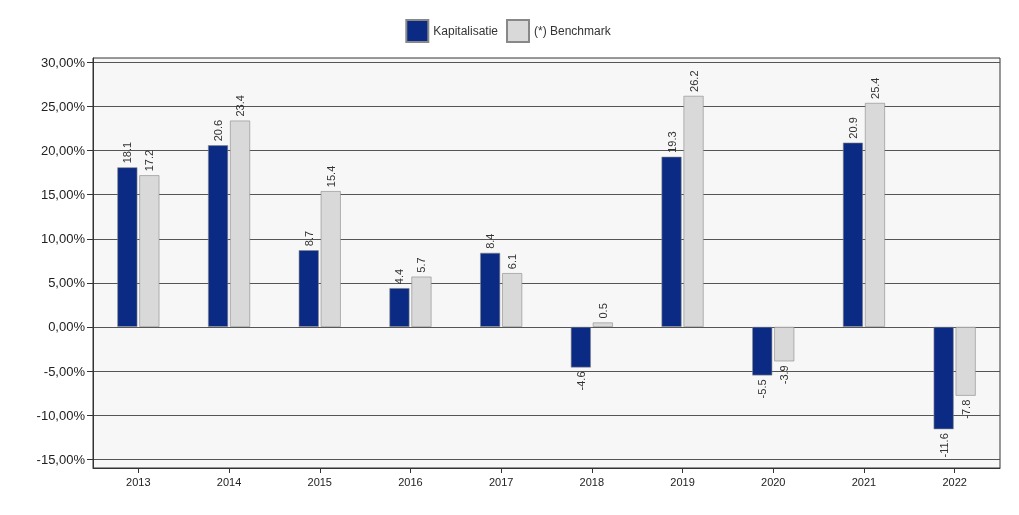 The width and height of the screenshot is (1019, 515). I want to click on y-tick-label: 10,00%, so click(63, 239).